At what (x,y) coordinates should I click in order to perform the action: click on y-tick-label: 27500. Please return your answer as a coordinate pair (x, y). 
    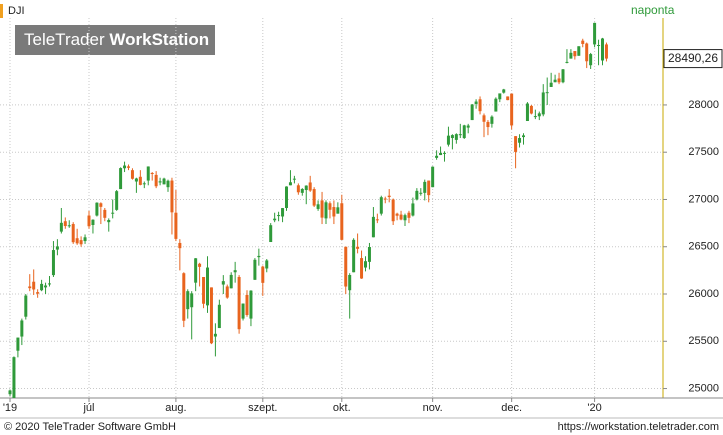
    Looking at the image, I should click on (703, 152).